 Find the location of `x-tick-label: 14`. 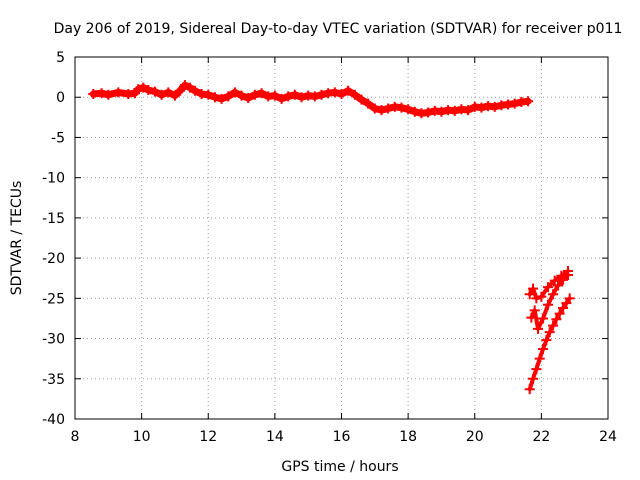

x-tick-label: 14 is located at coordinates (275, 437).